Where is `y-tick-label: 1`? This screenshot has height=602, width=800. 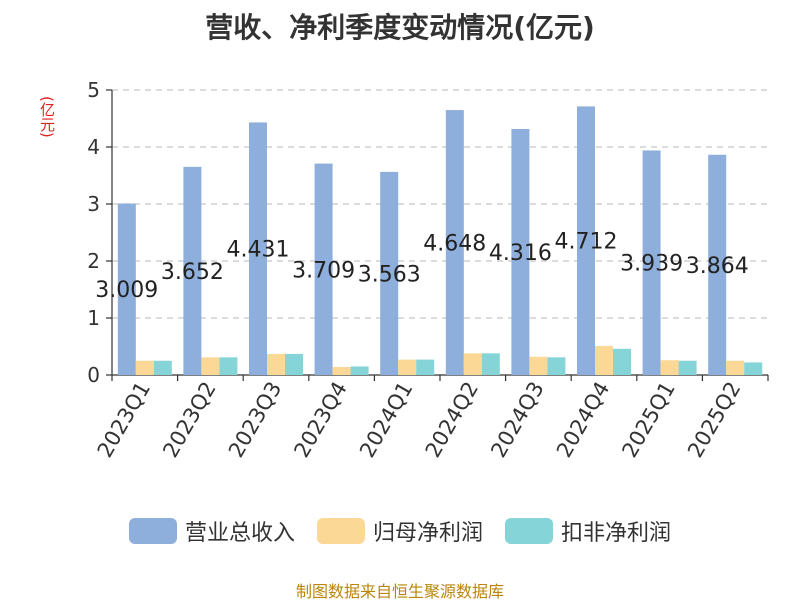
y-tick-label: 1 is located at coordinates (93, 318).